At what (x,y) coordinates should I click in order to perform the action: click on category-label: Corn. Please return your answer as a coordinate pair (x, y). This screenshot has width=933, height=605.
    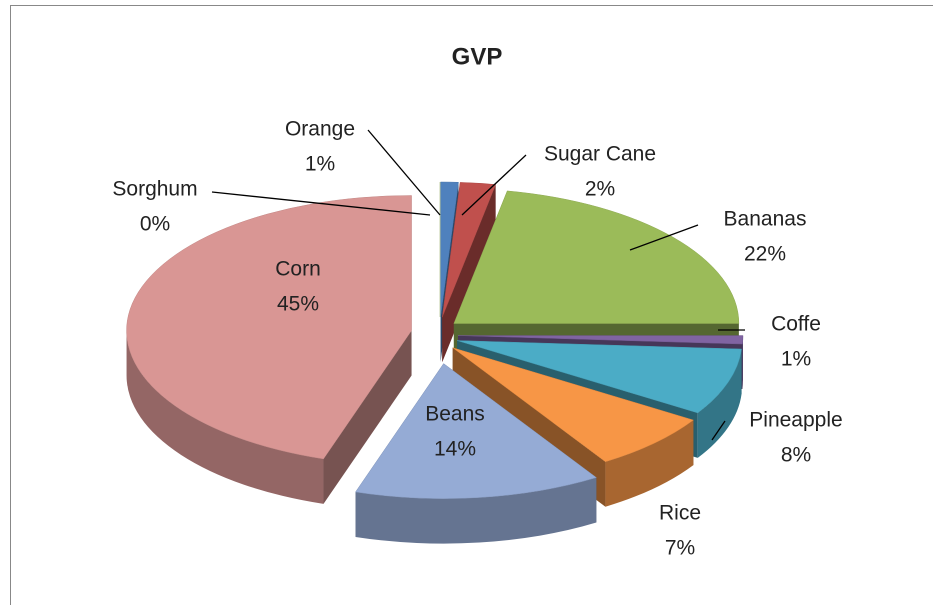
    Looking at the image, I should click on (298, 269).